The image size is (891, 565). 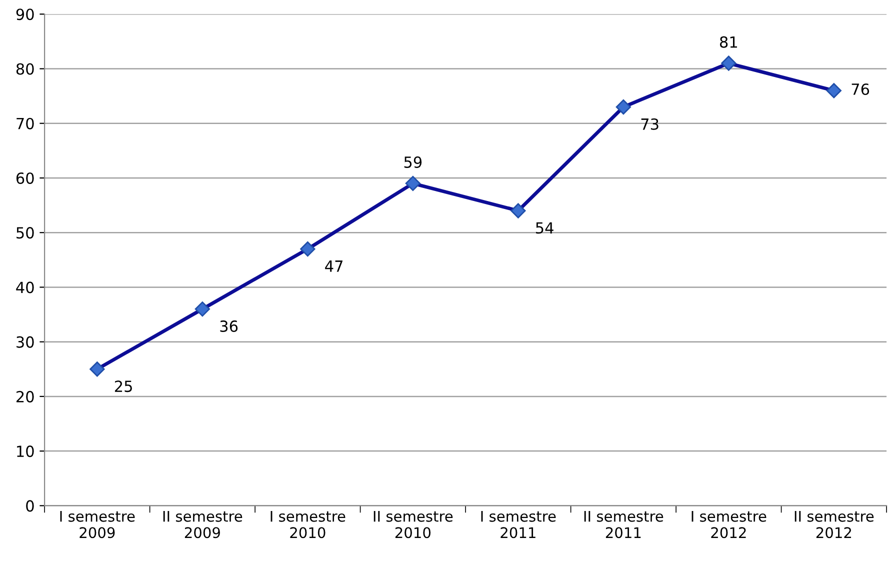 What do you see at coordinates (333, 266) in the screenshot?
I see `data-label: 47` at bounding box center [333, 266].